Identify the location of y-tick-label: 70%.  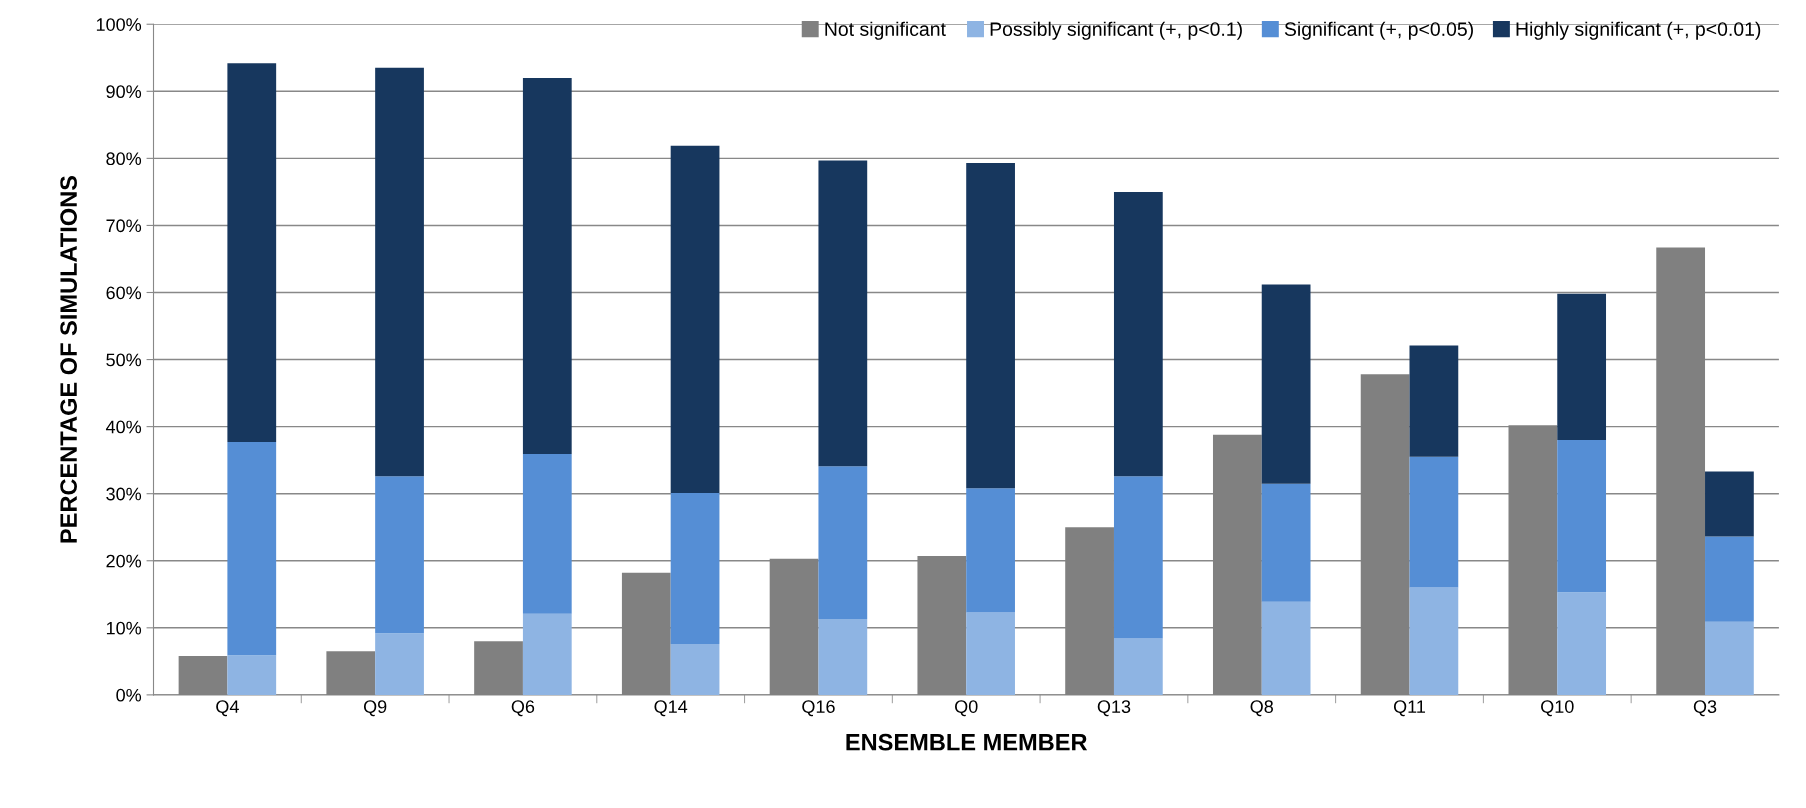
(124, 226).